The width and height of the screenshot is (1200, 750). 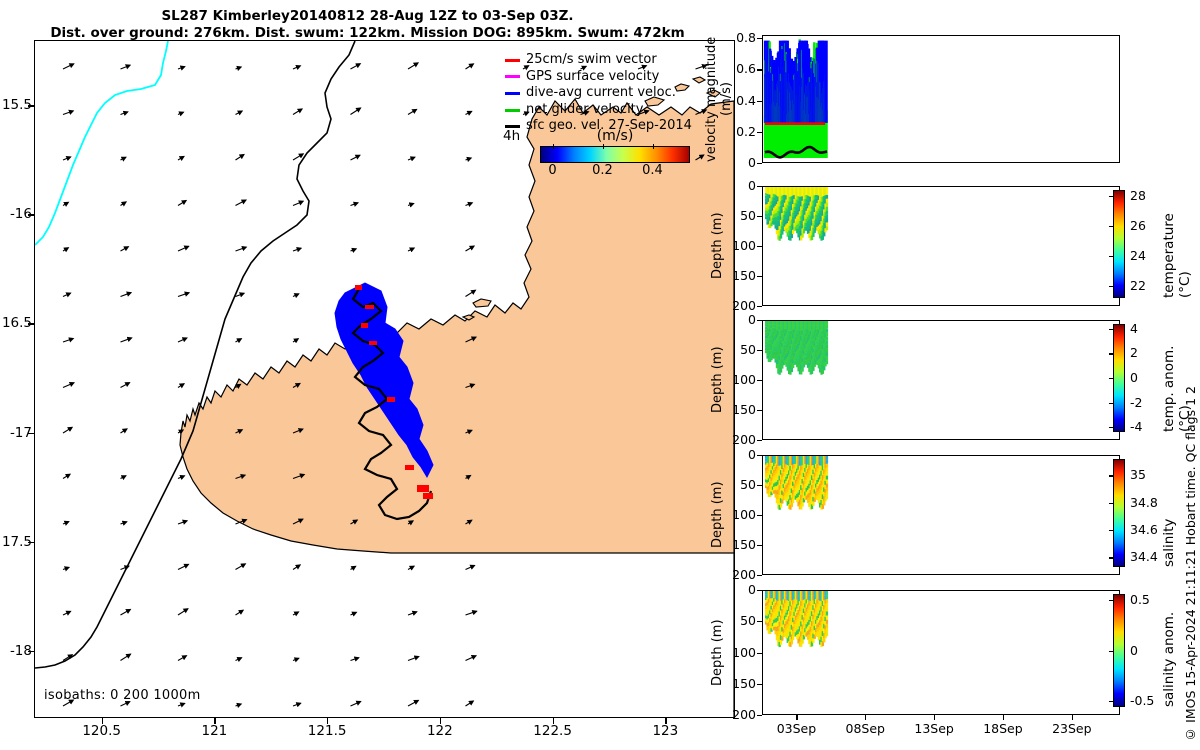 What do you see at coordinates (797, 348) in the screenshot?
I see `temperature-anomaly-graphic` at bounding box center [797, 348].